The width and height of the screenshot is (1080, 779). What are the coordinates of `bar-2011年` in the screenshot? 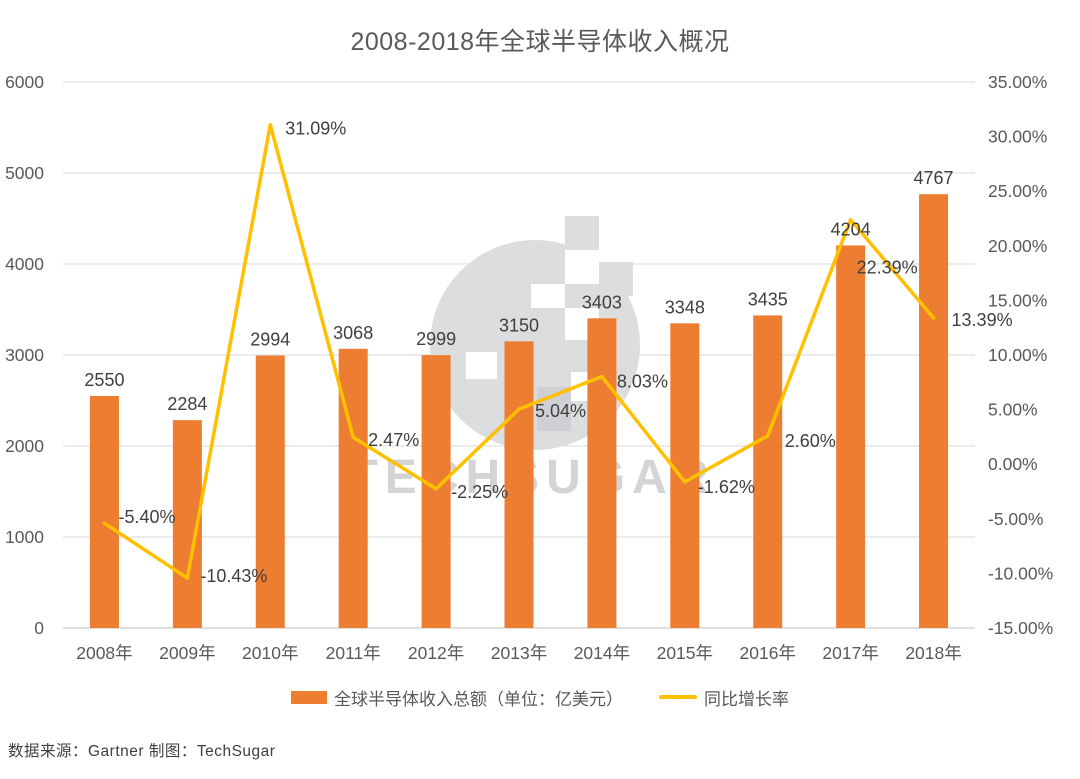 It's located at (353, 488).